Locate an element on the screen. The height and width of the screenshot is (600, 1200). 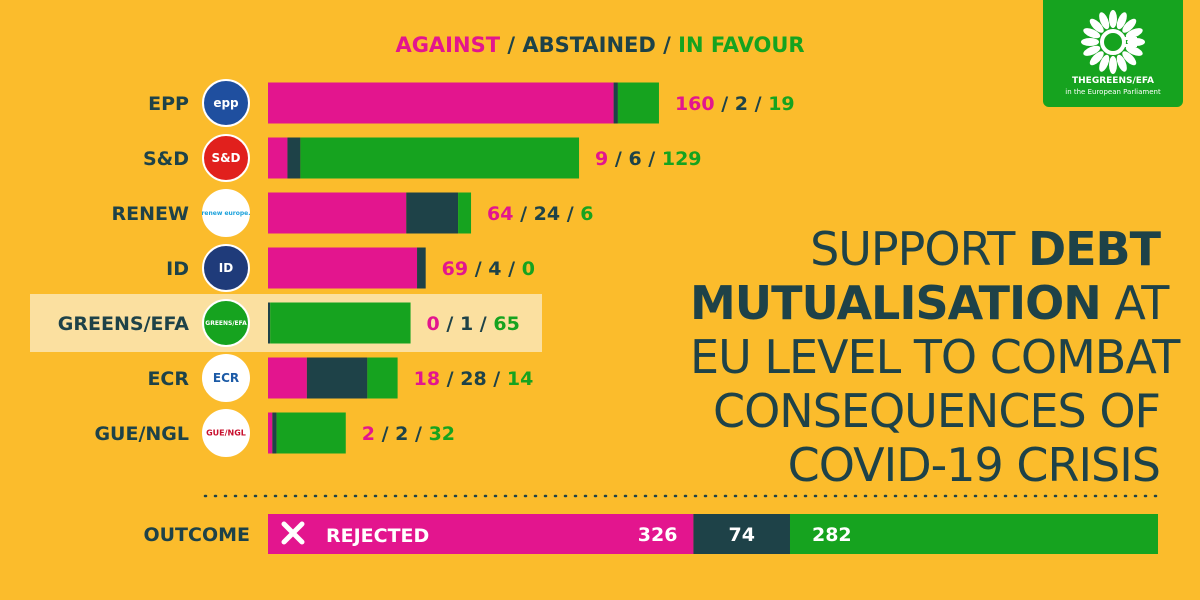
legend-part-1: / is located at coordinates (511, 45).